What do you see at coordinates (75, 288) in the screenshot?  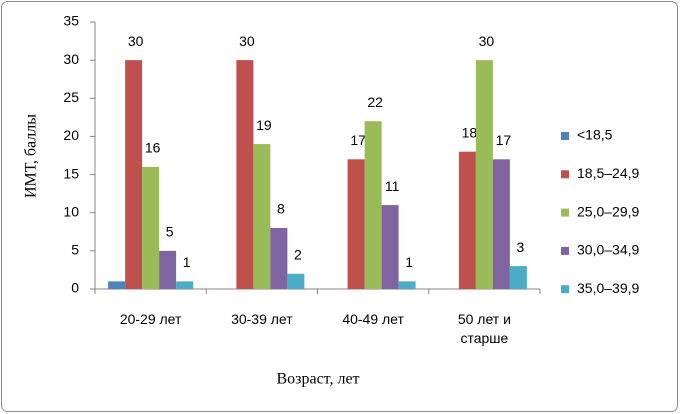 I see `y-tick-label: 0` at bounding box center [75, 288].